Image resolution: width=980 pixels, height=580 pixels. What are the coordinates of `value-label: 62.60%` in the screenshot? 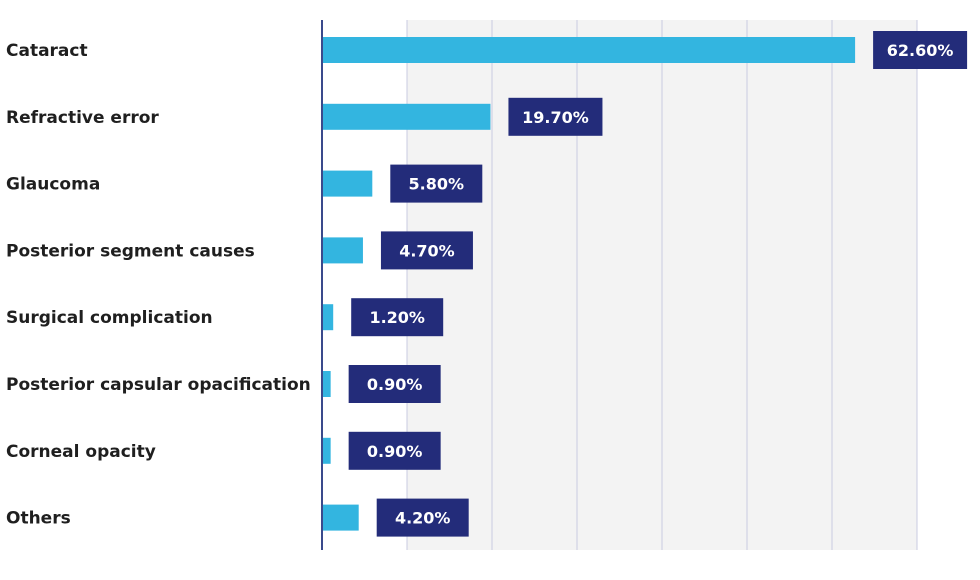 It's located at (920, 50).